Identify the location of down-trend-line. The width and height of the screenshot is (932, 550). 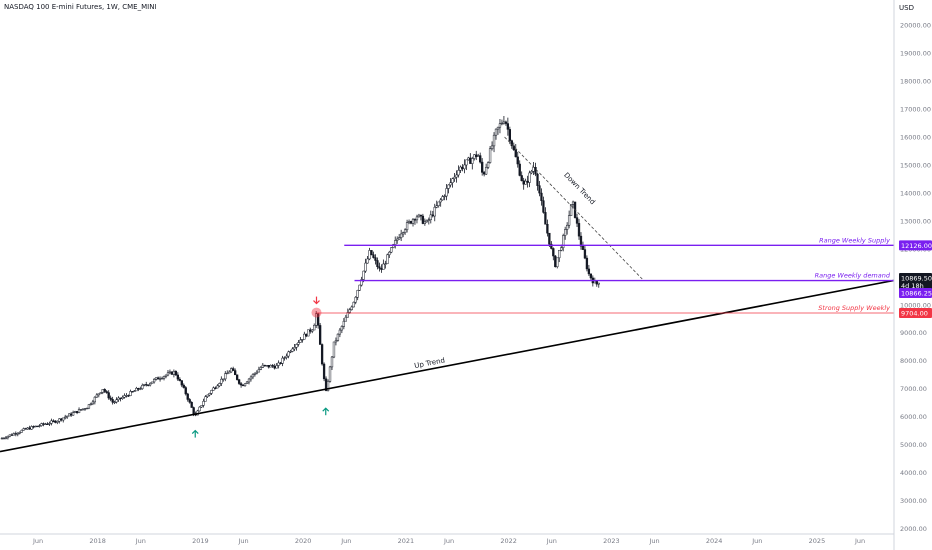
(573, 208).